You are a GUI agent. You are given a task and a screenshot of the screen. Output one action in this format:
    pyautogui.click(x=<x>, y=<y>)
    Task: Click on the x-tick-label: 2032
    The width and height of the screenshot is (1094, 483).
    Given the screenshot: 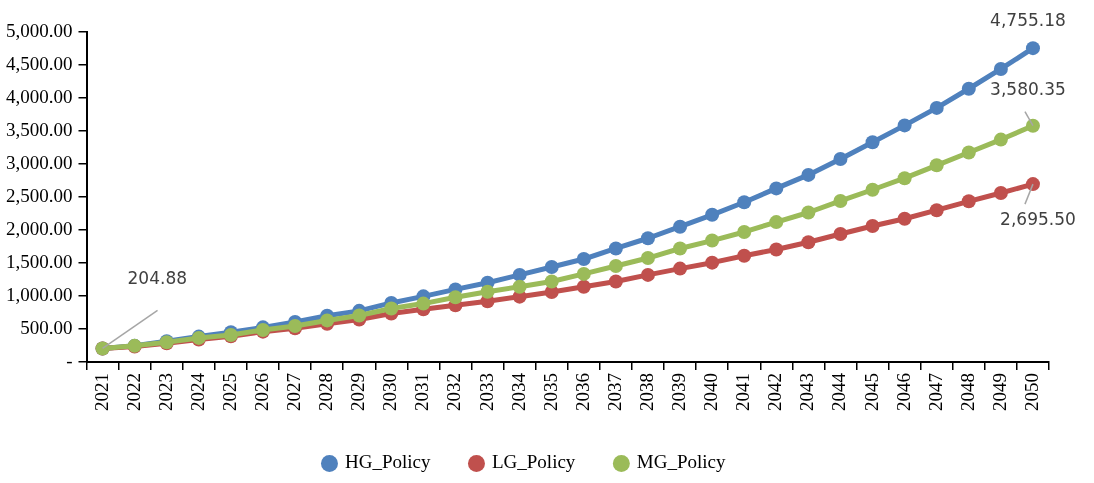 What is the action you would take?
    pyautogui.click(x=454, y=392)
    